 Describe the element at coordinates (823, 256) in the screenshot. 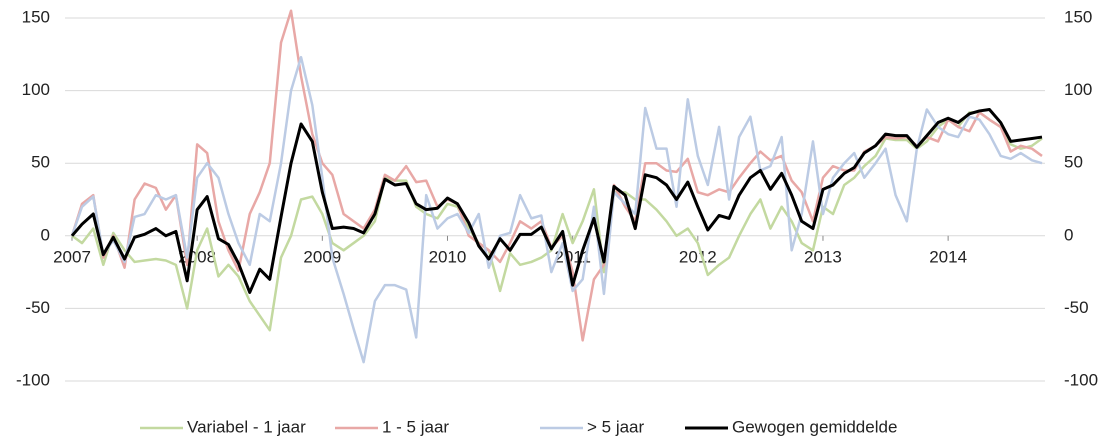

I see `x-tick-label: 2013` at that location.